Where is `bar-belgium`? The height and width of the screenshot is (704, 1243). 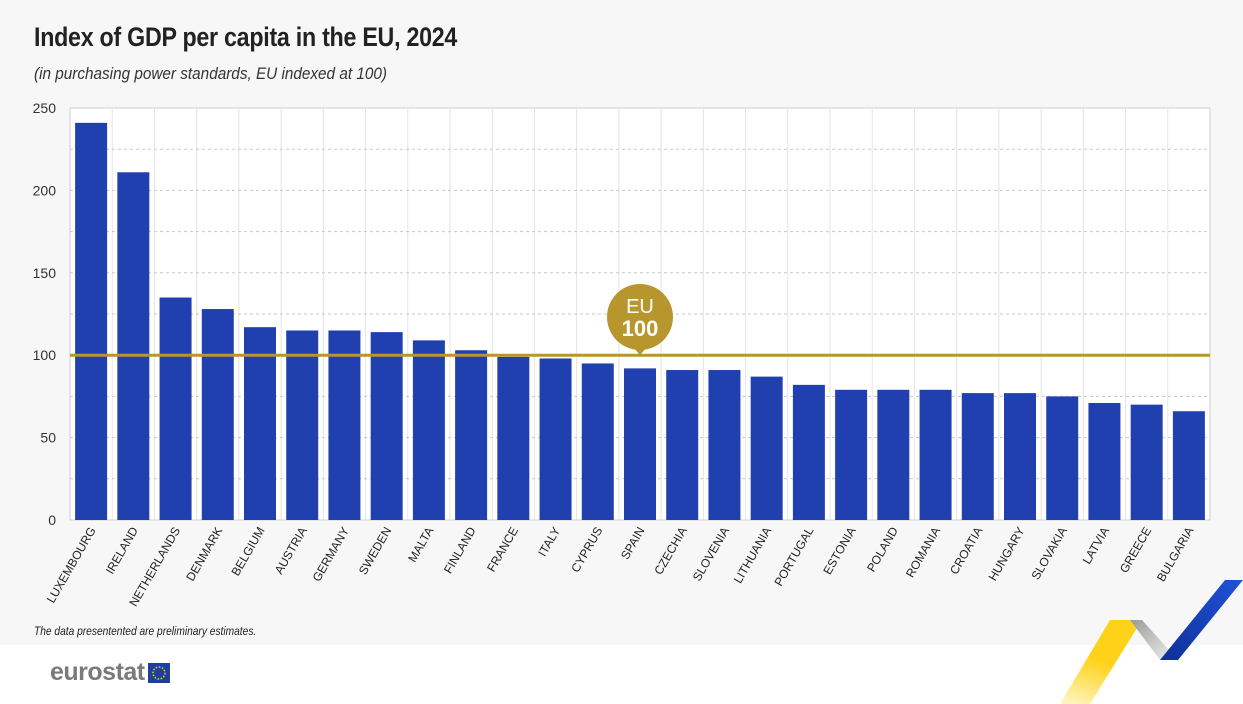 bar-belgium is located at coordinates (260, 423).